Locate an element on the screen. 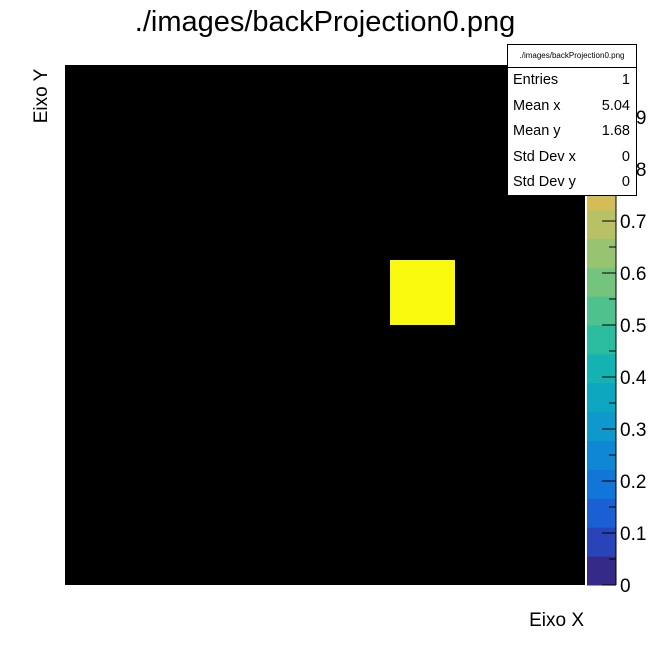 Image resolution: width=650 pixels, height=650 pixels. colorbar-tick-label: 0.5 is located at coordinates (633, 326).